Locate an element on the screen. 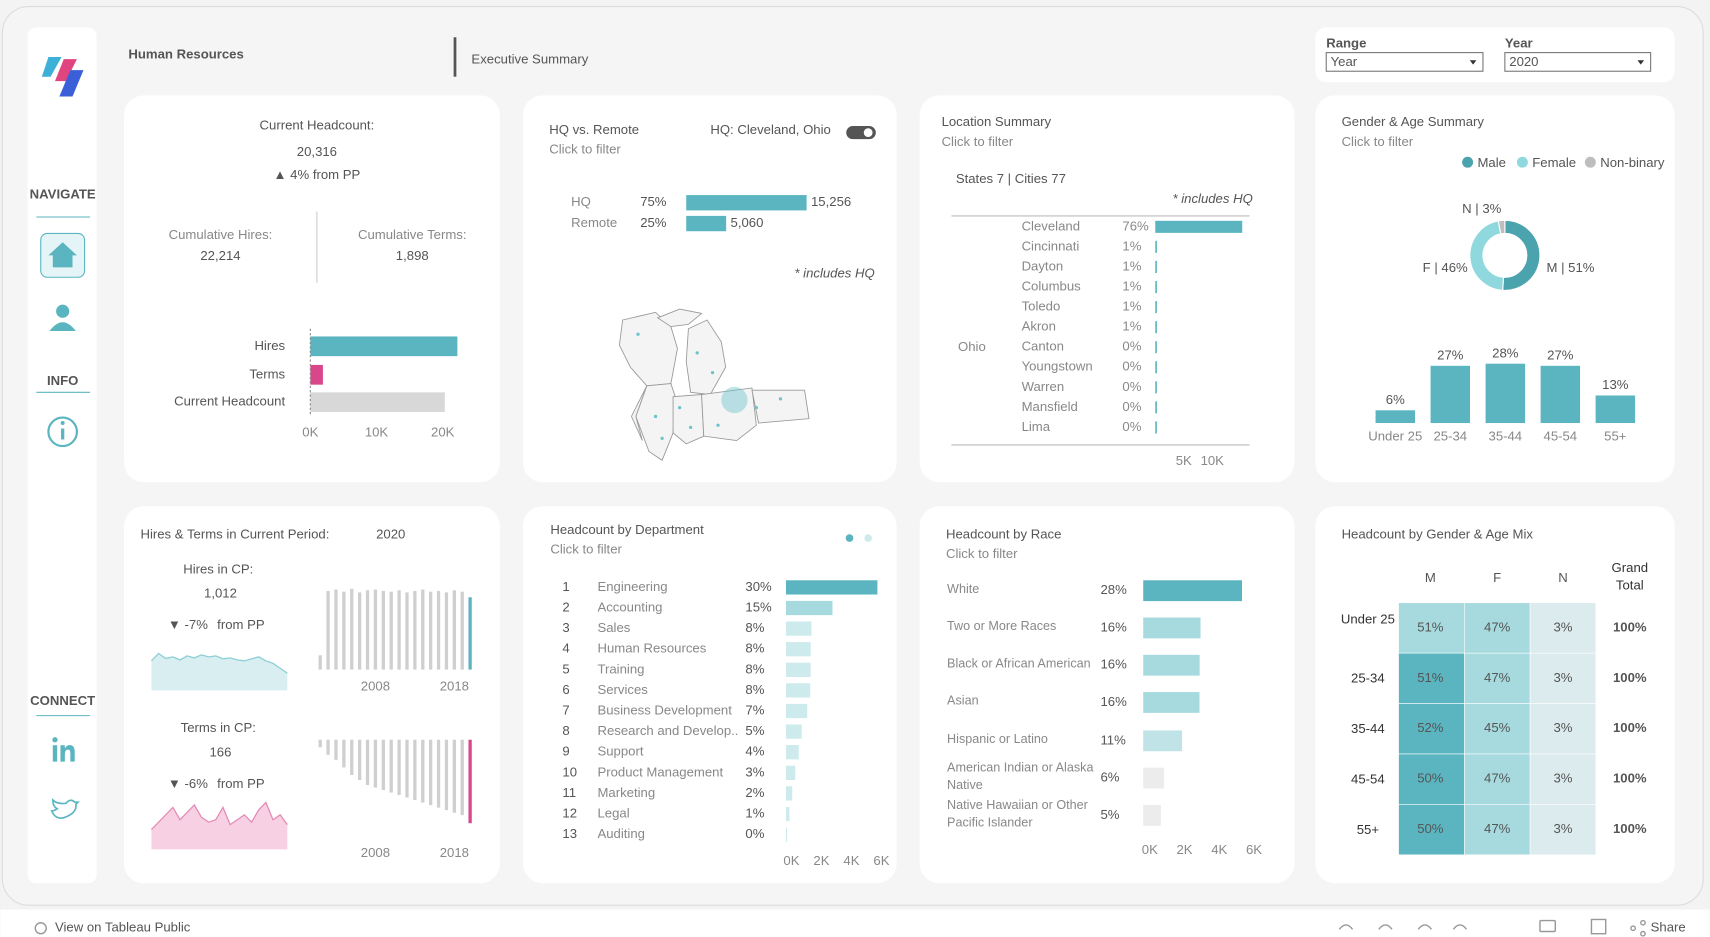  person-button is located at coordinates (62, 317).